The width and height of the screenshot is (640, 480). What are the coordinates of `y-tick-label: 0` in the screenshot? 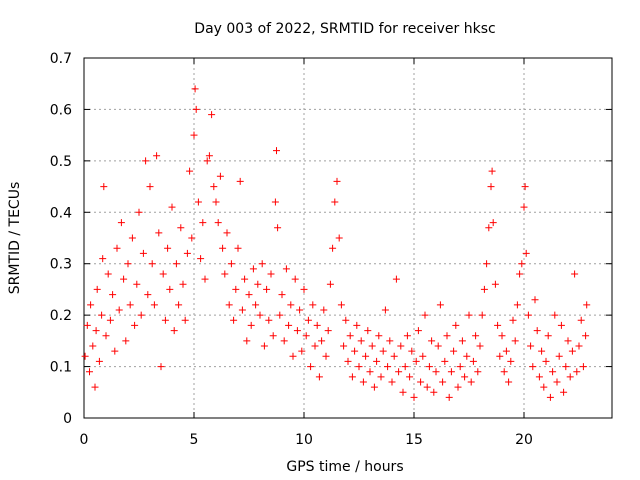 It's located at (67, 419).